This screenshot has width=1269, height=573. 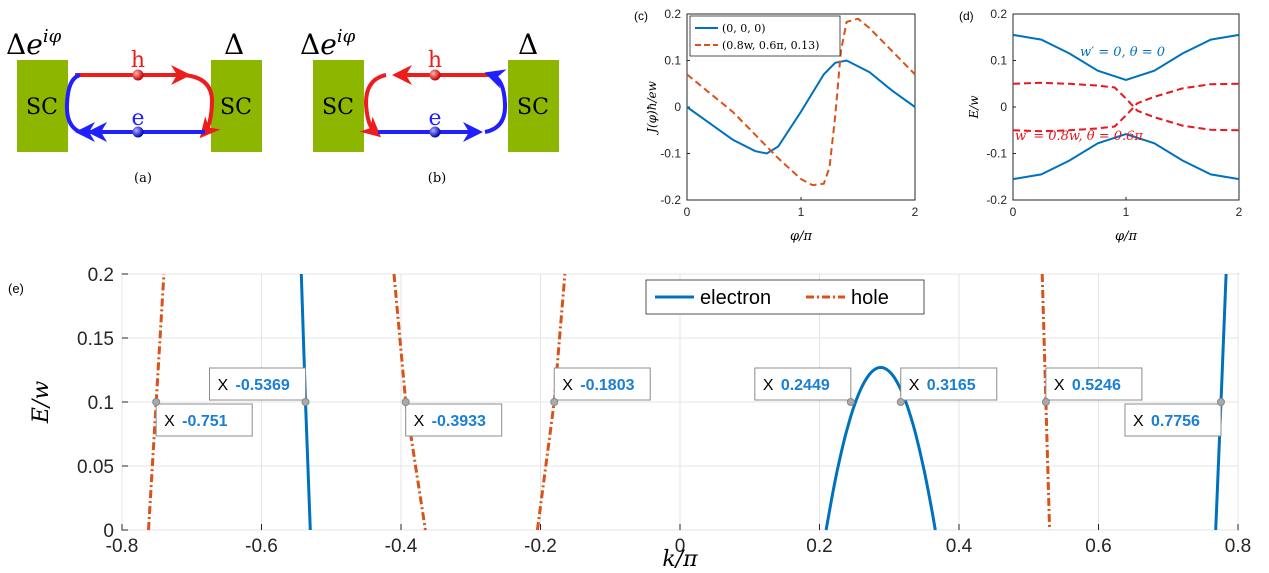 What do you see at coordinates (138, 75) in the screenshot?
I see `hole-ball` at bounding box center [138, 75].